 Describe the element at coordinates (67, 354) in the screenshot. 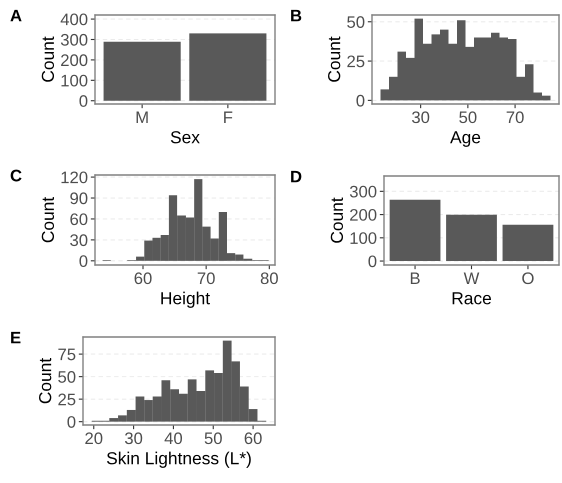

I see `y-tick-label: 75` at that location.